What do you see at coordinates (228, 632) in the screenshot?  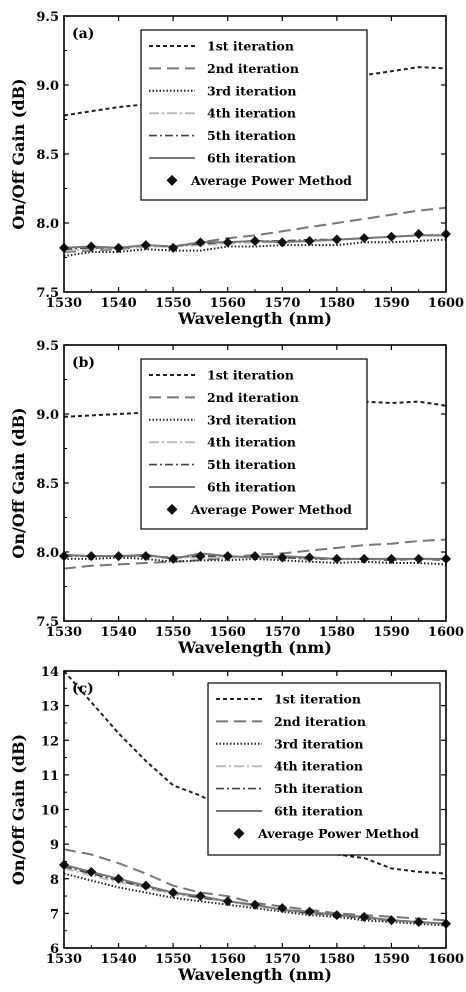 I see `x-tick-label: 1560` at bounding box center [228, 632].